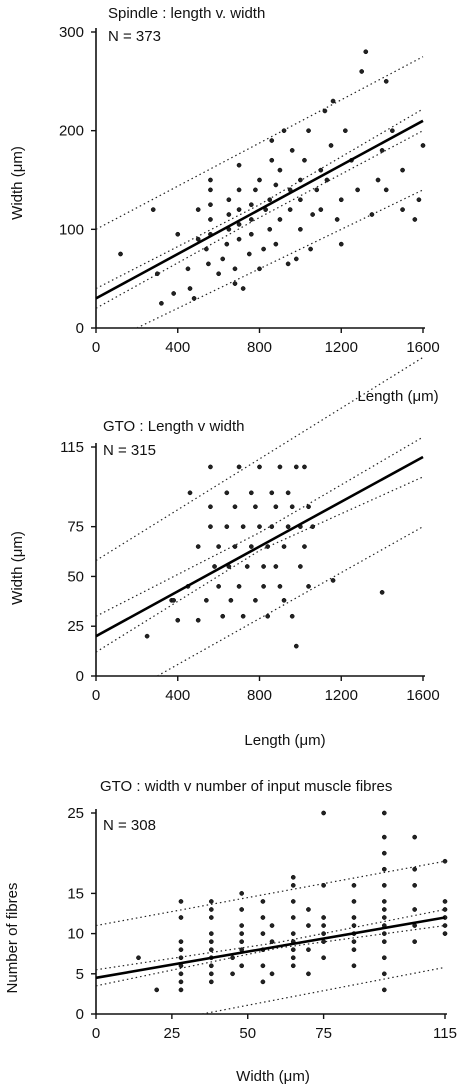 This screenshot has width=467, height=1088. What do you see at coordinates (80, 974) in the screenshot?
I see `y-tick-label: 5` at bounding box center [80, 974].